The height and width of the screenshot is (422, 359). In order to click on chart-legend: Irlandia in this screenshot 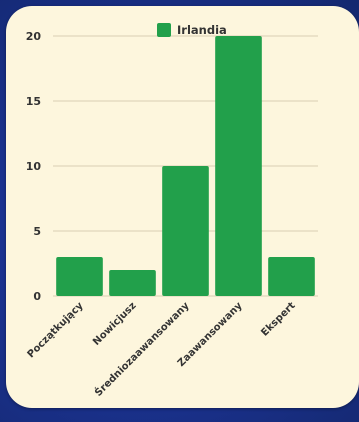, I will do `click(192, 30)`.